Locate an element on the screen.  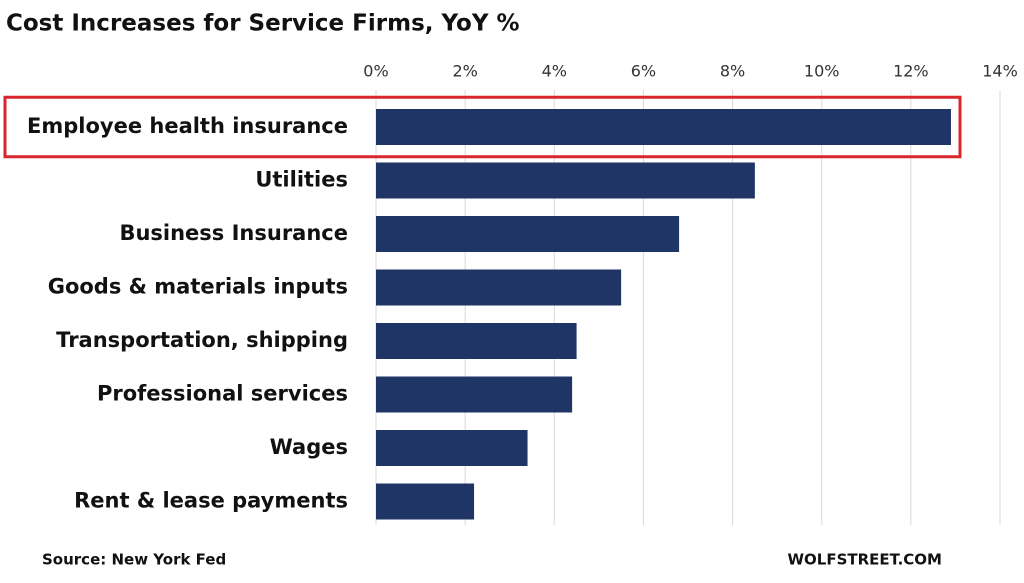
x-tick-label: 8% is located at coordinates (732, 71).